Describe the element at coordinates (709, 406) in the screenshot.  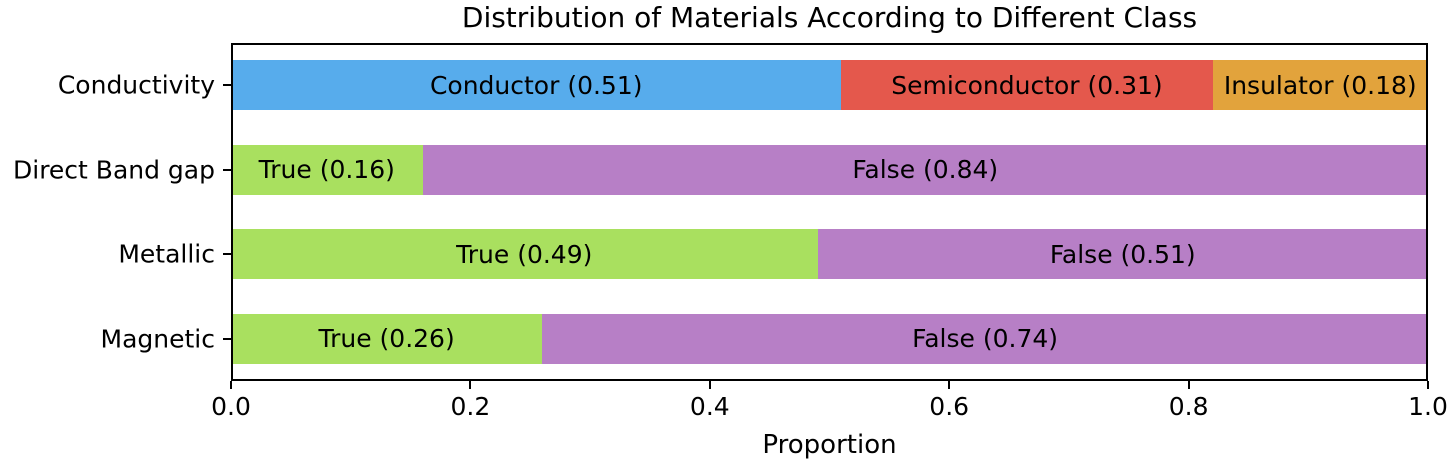
I see `x-tick-label-0-4: 0.4` at that location.